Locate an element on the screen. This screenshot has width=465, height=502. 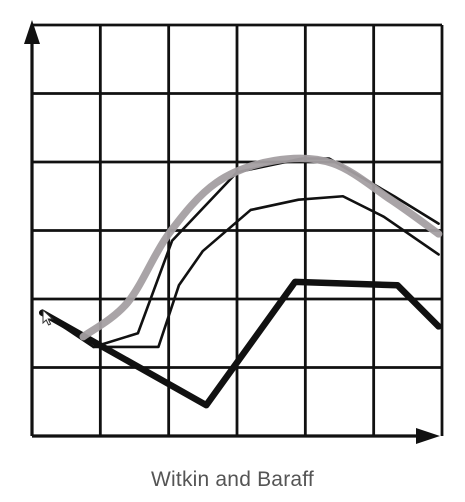
figure-caption: Witkin and Baraff is located at coordinates (232, 480).